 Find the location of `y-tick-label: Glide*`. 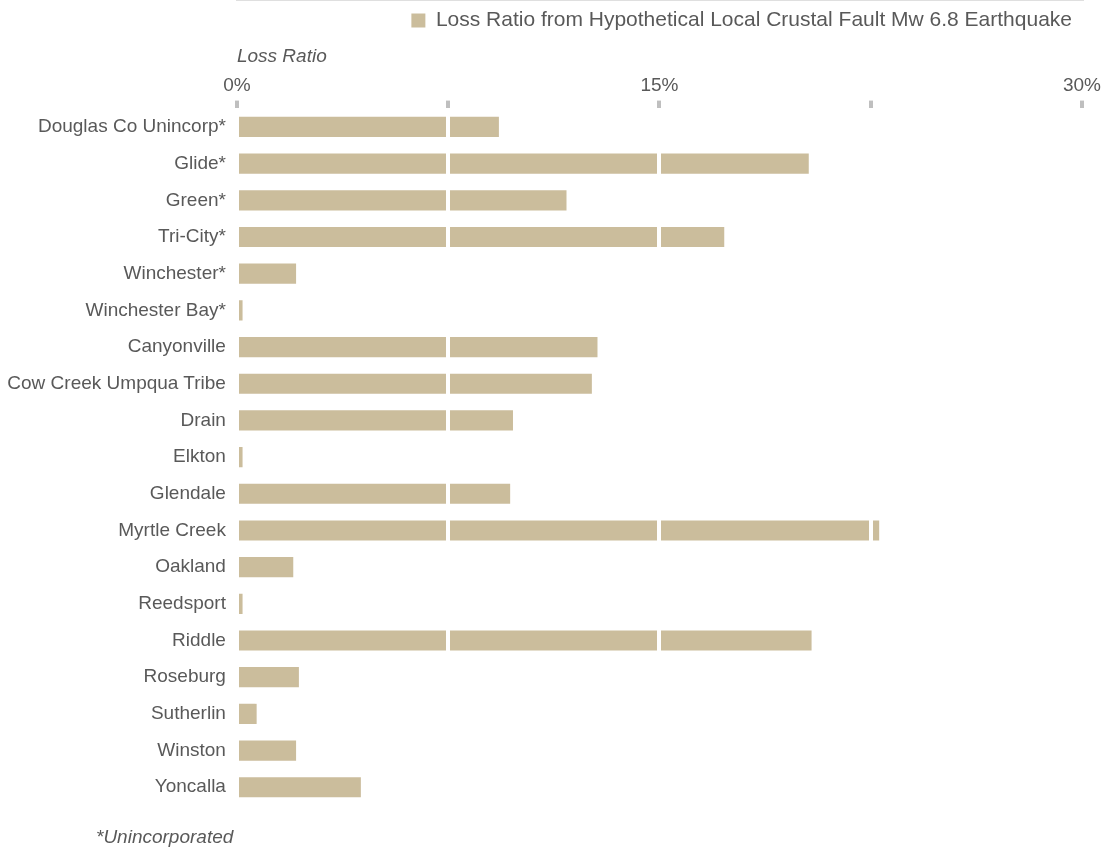

y-tick-label: Glide* is located at coordinates (200, 162).